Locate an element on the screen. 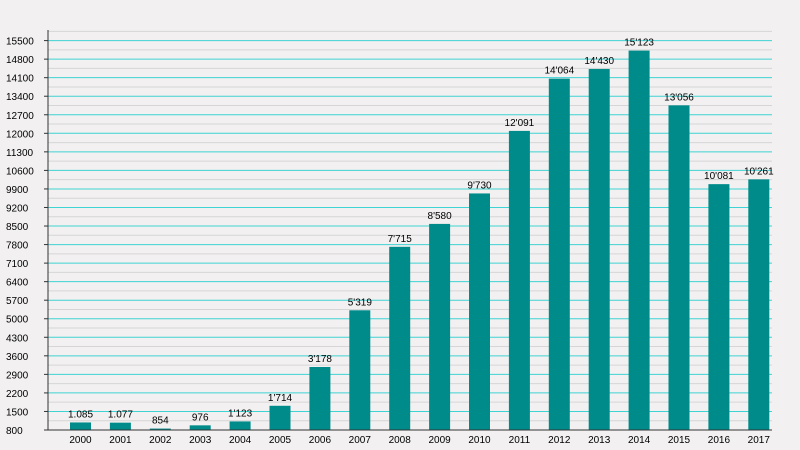 Image resolution: width=800 pixels, height=450 pixels. data-label-2007: 5'319 is located at coordinates (360, 302).